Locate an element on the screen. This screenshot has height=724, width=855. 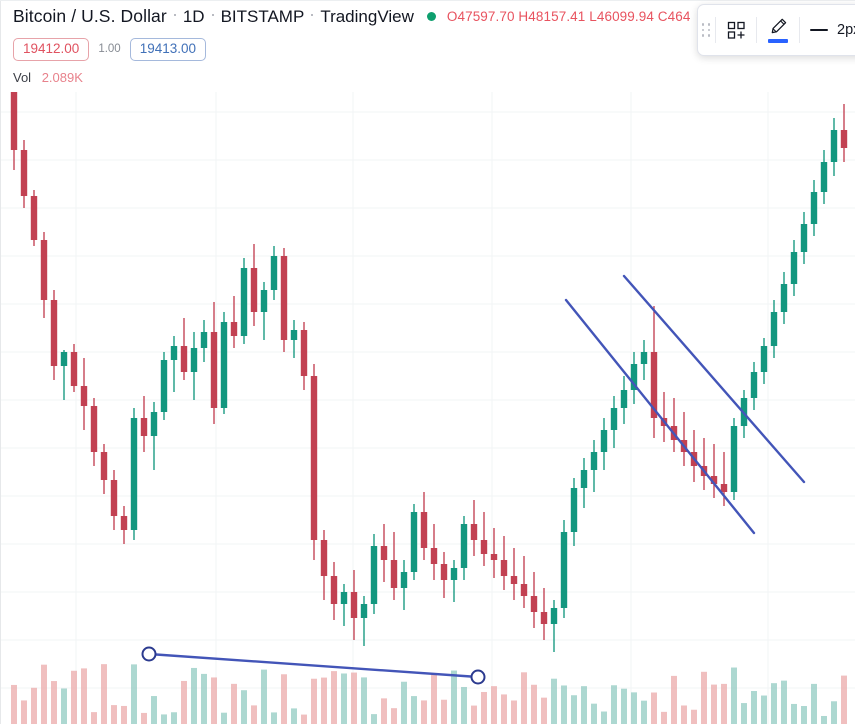
symbol-title: Bitcoin / U.S. Dollar is located at coordinates (90, 16).